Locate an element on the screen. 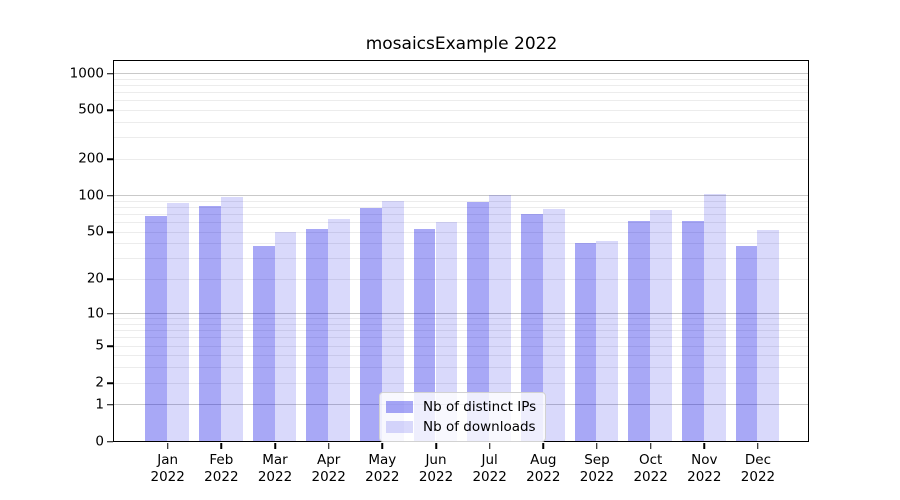  x-tick-label-feb: Feb 2022 is located at coordinates (221, 469).